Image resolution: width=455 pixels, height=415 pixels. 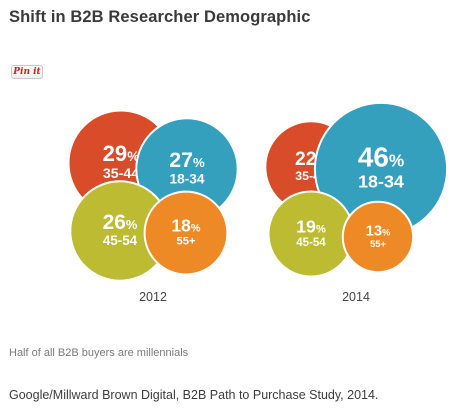 I want to click on bubble-value-label: 19%, so click(x=311, y=226).